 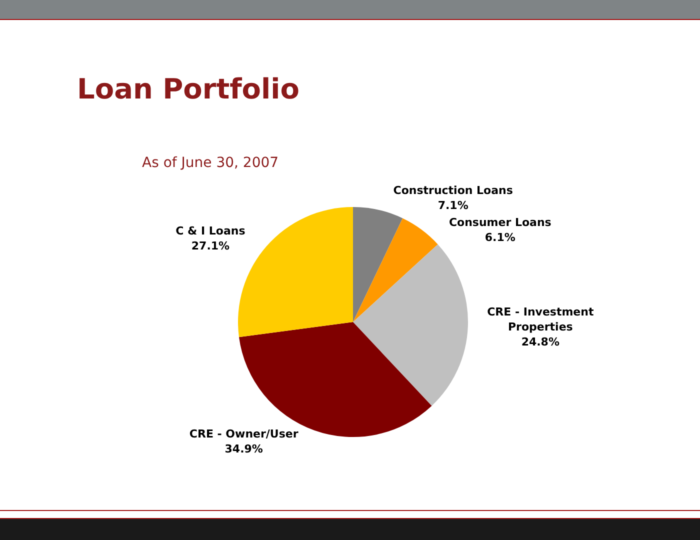 What do you see at coordinates (453, 205) in the screenshot?
I see `data-label: 7.1%` at bounding box center [453, 205].